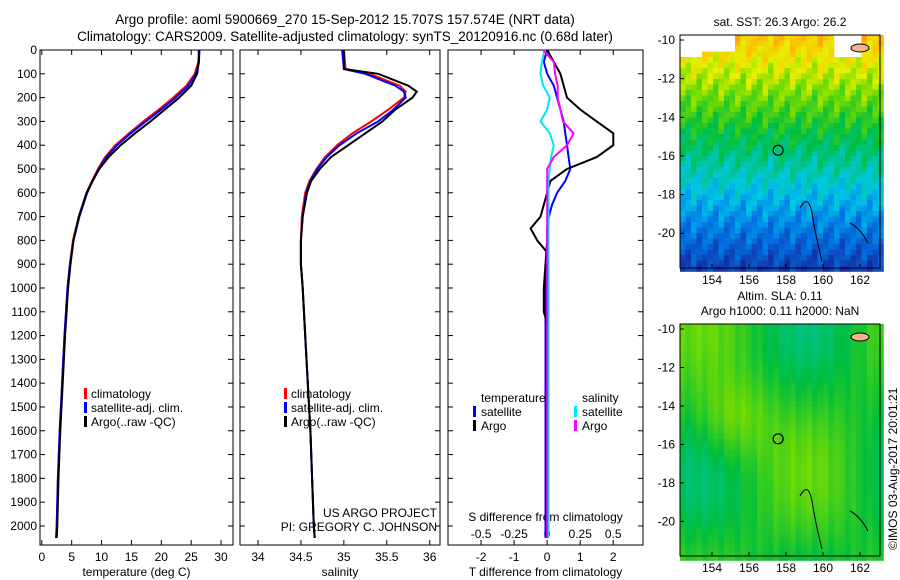 The width and height of the screenshot is (900, 580). I want to click on map-lat-label: -14, so click(667, 117).